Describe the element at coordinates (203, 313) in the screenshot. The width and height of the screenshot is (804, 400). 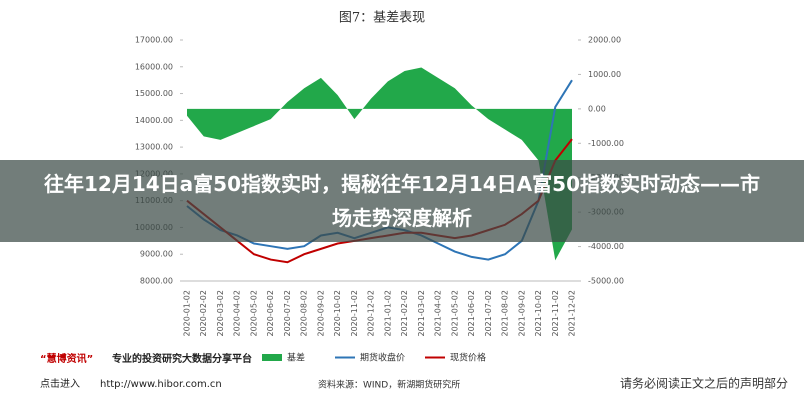
I see `x-tick-label: 2020-02-02` at that location.